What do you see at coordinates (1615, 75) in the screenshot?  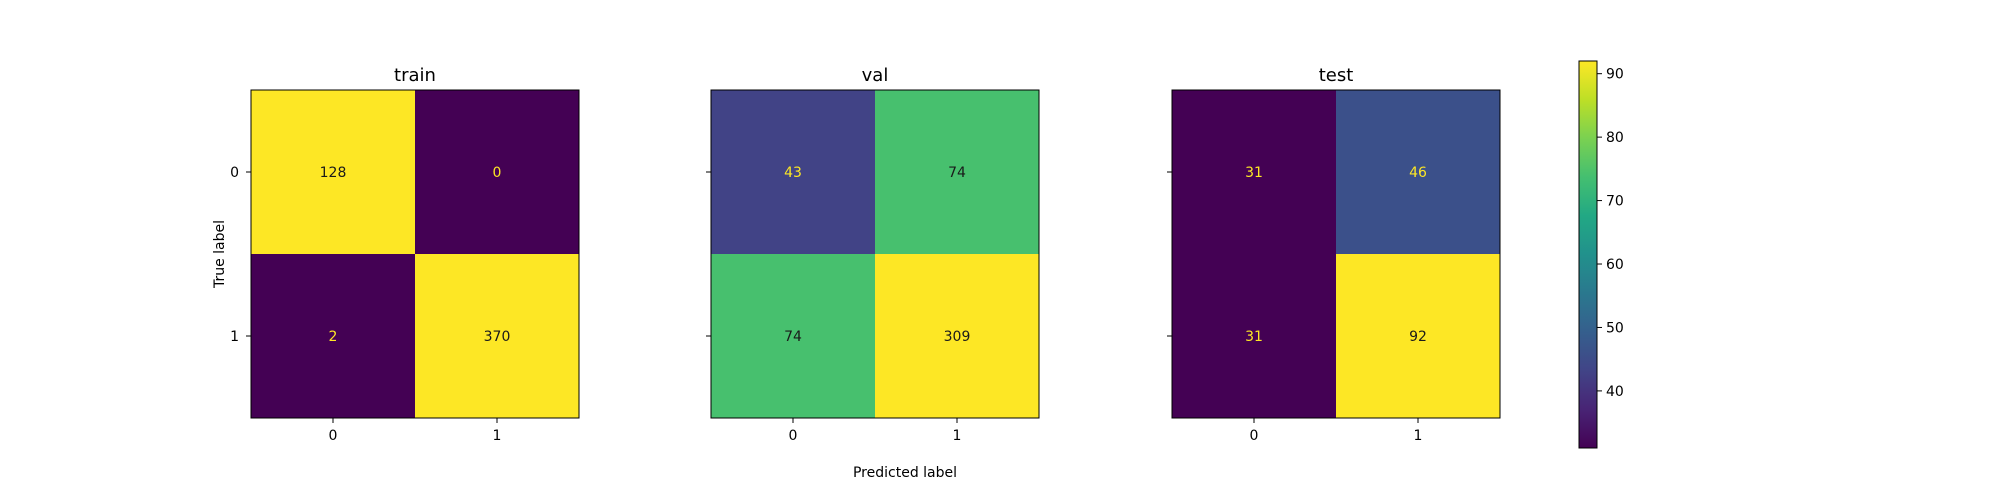 I see `colorbar-tick-label: 90` at bounding box center [1615, 75].